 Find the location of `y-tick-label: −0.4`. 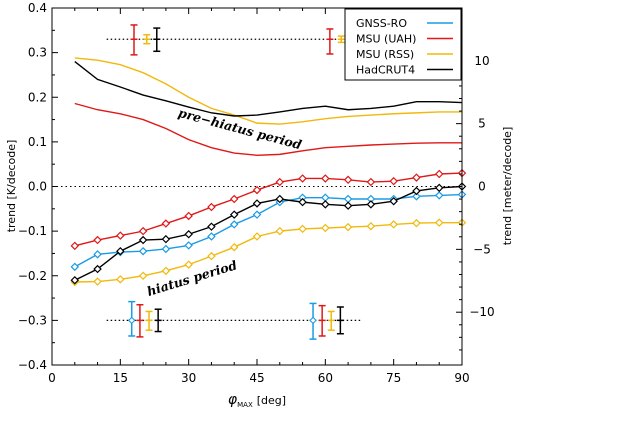

y-tick-label: −0.4 is located at coordinates (32, 365).